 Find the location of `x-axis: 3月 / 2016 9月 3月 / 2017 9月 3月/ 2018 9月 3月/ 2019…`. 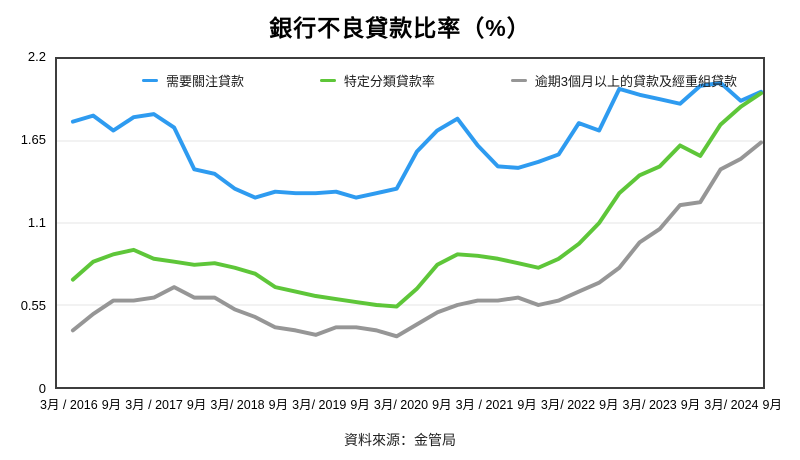

x-axis: 3月 / 2016 9月 3月 / 2017 9月 3月/ 2018 9月 3月/ 2019… is located at coordinates (411, 403).